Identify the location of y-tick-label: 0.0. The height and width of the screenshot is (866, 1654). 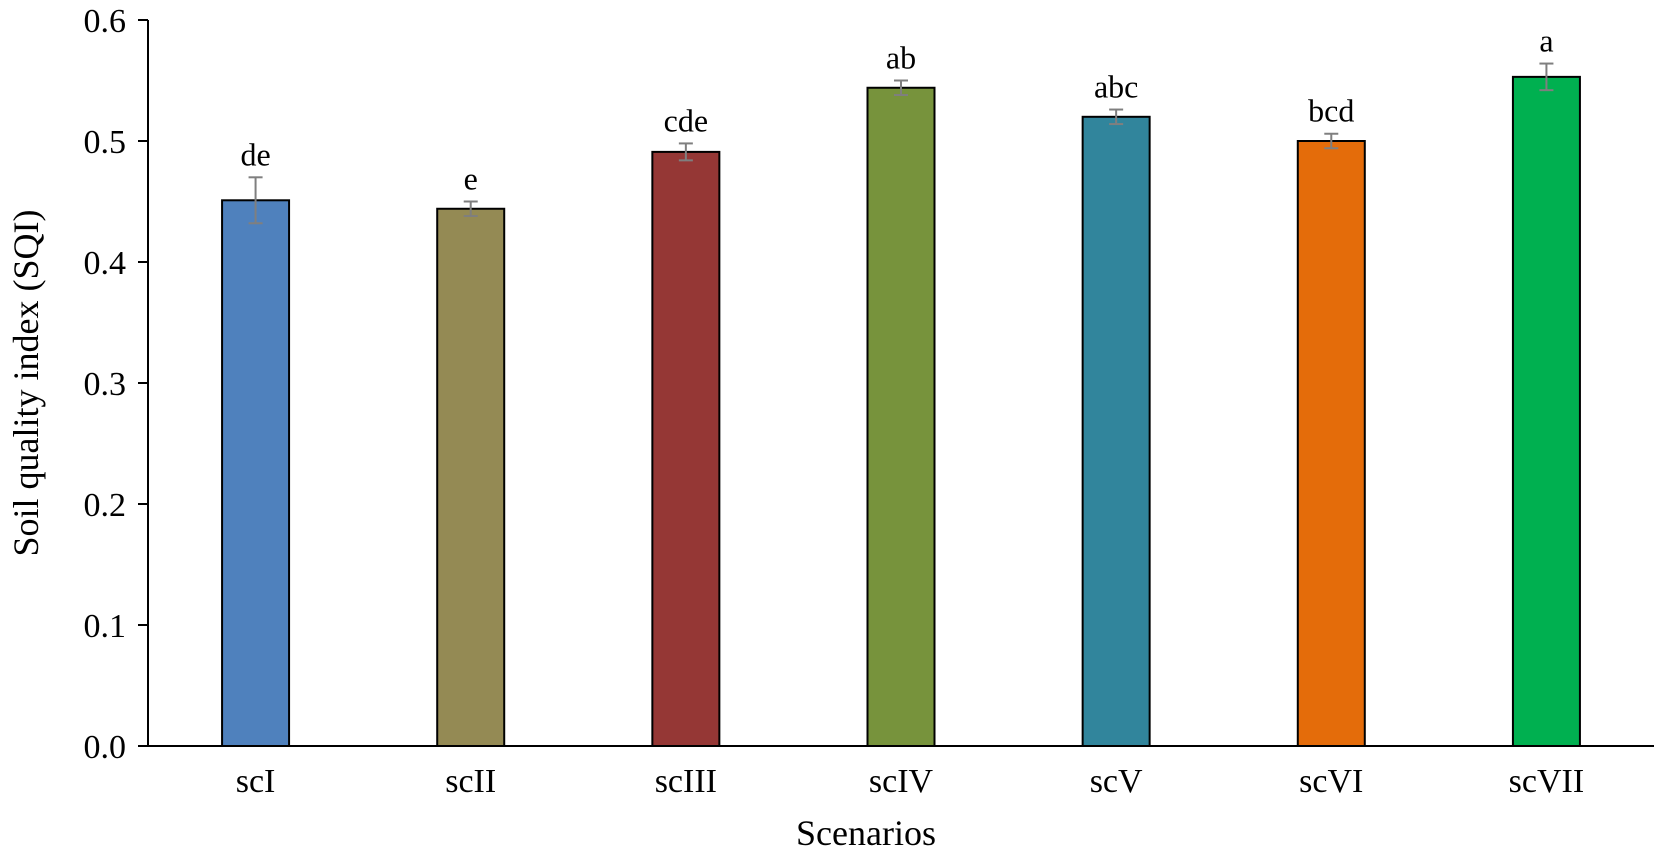
(105, 747).